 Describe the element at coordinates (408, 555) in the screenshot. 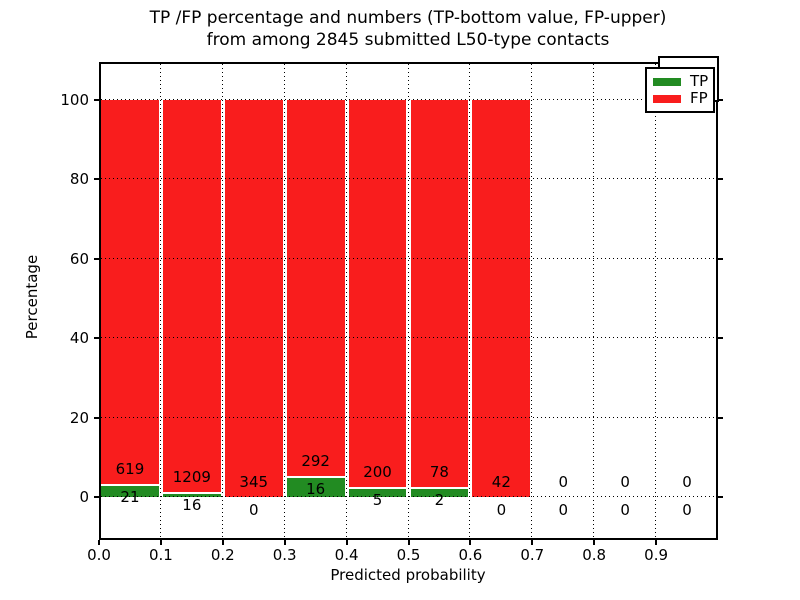

I see `x-tick-label: 0.5` at that location.